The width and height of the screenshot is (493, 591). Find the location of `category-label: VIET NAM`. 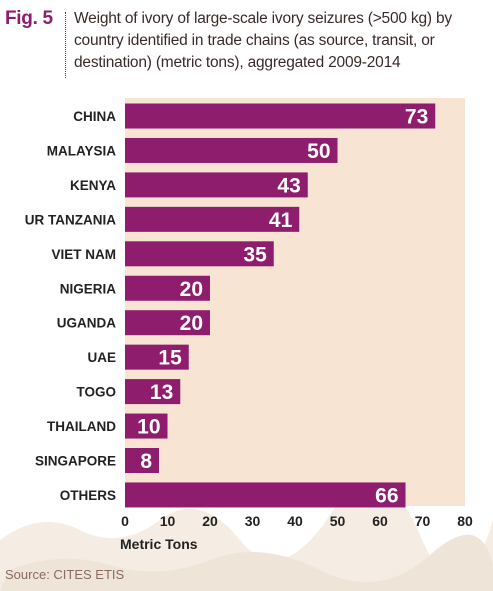

category-label: VIET NAM is located at coordinates (83, 254).